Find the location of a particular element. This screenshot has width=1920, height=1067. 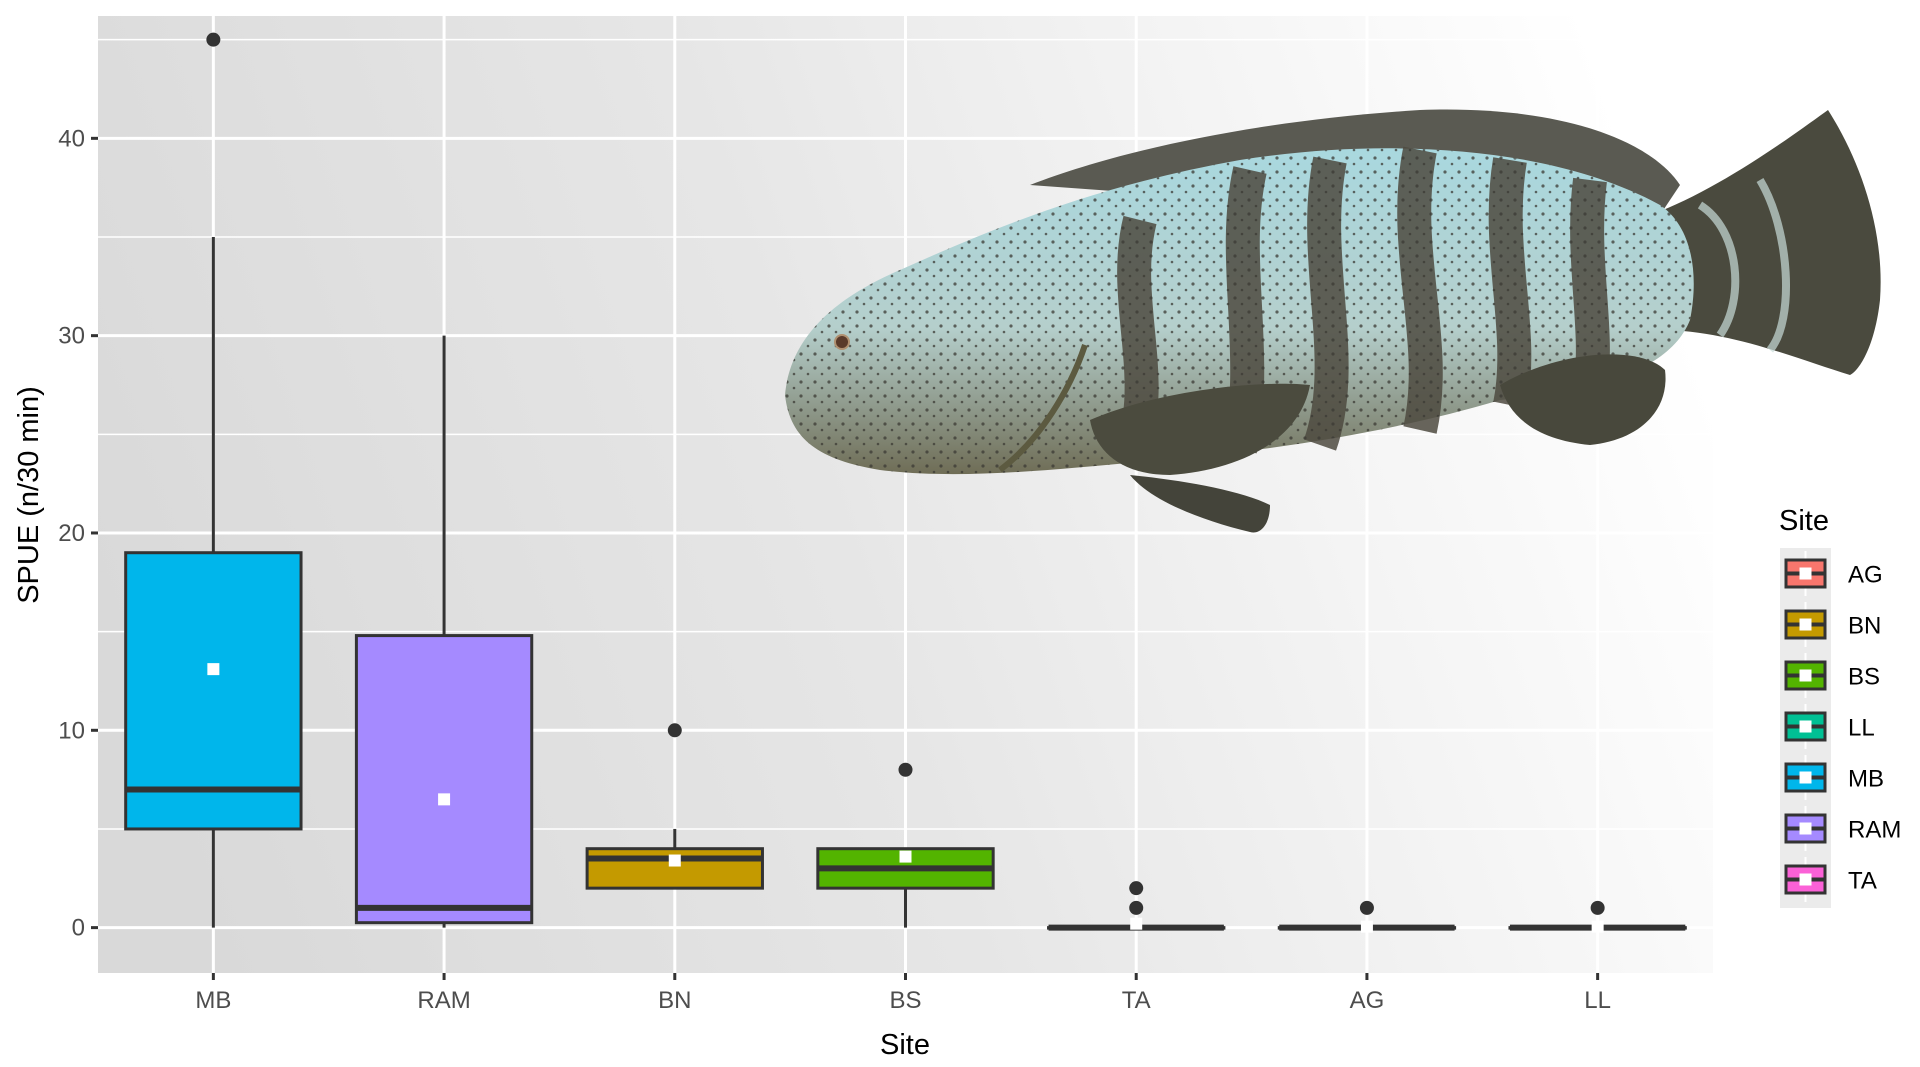

fish-anal-fin is located at coordinates (1583, 399).